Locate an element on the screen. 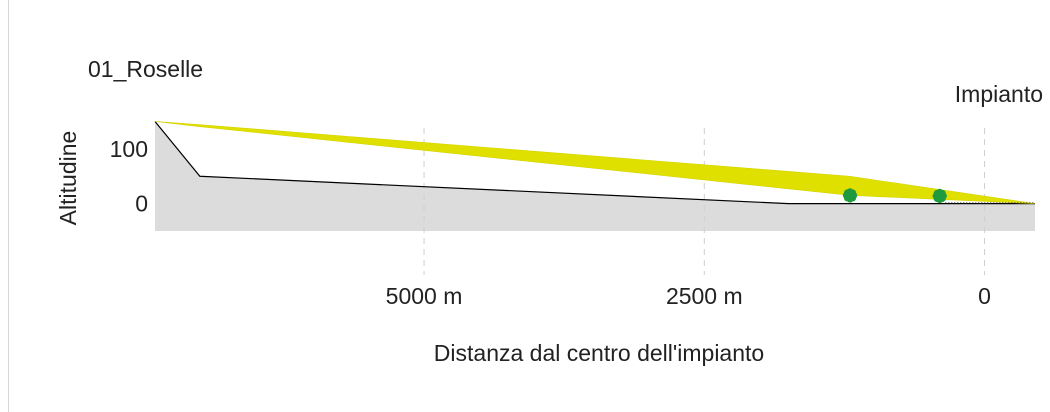 The height and width of the screenshot is (412, 1050). y-tick-label-100: 100 is located at coordinates (129, 149).